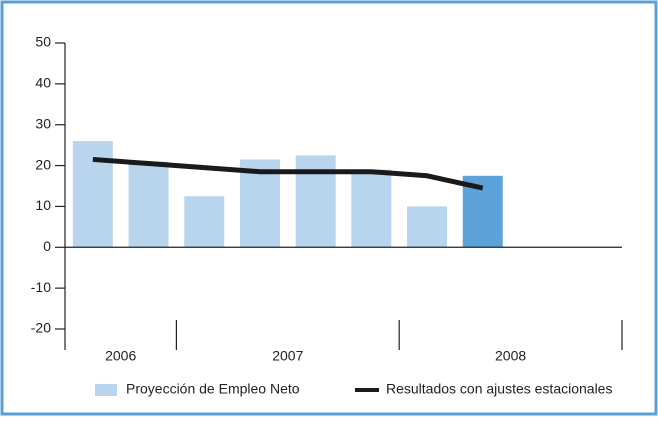  Describe the element at coordinates (288, 173) in the screenshot. I see `line` at that location.